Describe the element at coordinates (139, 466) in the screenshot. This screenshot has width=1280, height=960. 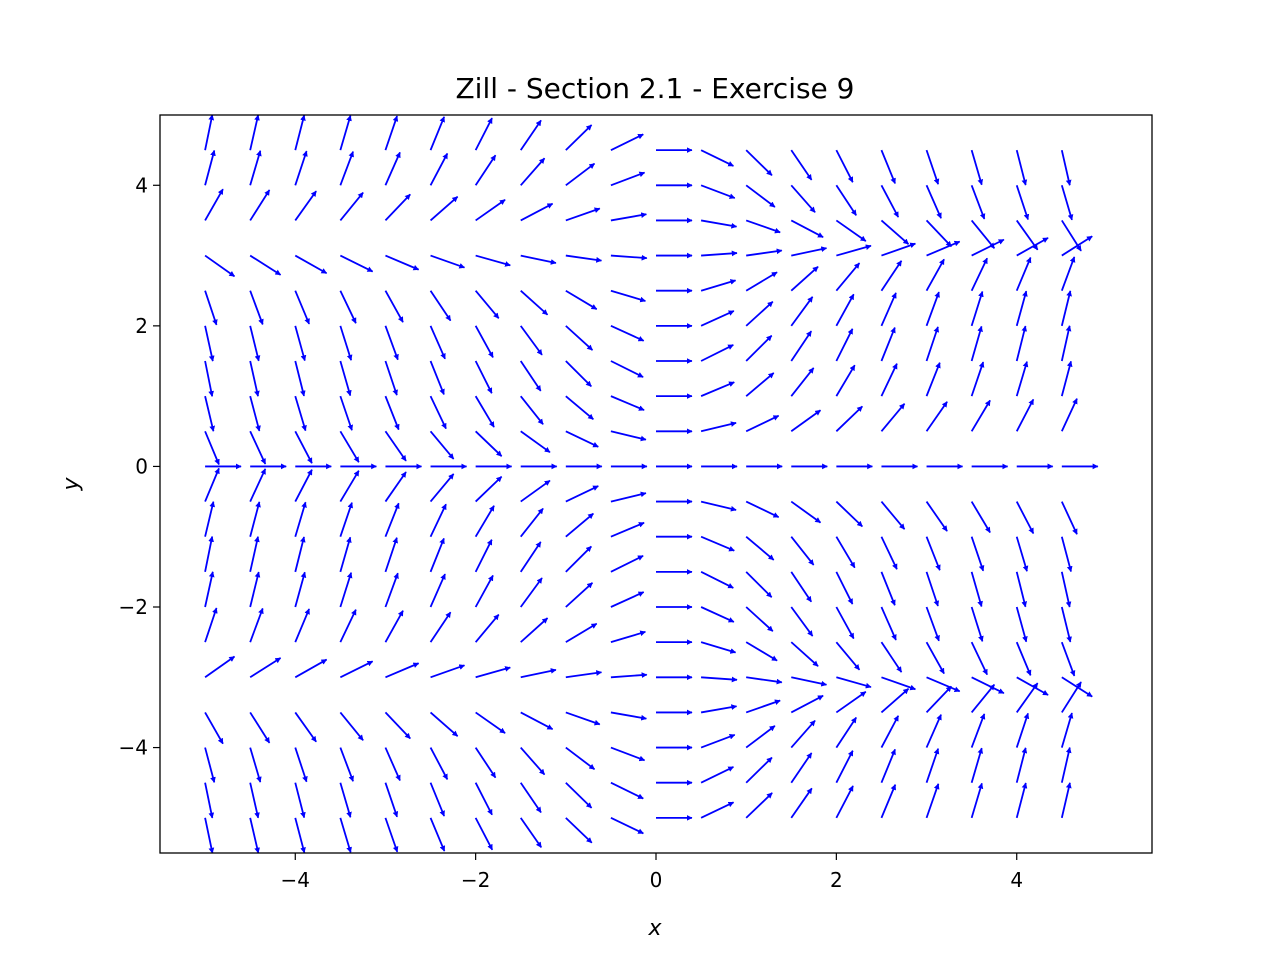
I see `y-axis: −4 −2 0 2 4` at that location.